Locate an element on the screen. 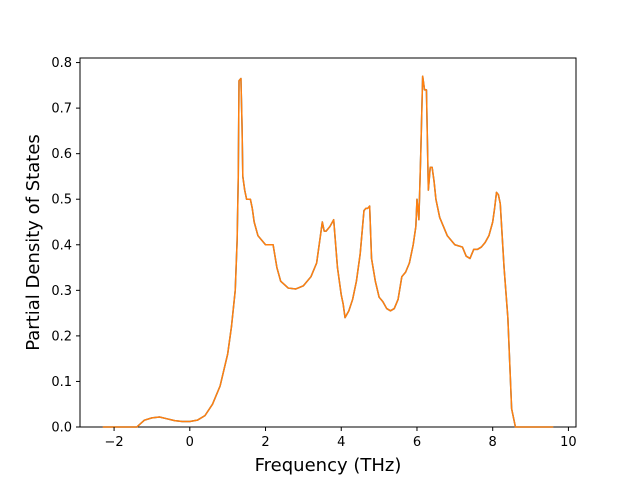 This screenshot has height=480, width=640. y-tick-label: 0.5 is located at coordinates (61, 200).